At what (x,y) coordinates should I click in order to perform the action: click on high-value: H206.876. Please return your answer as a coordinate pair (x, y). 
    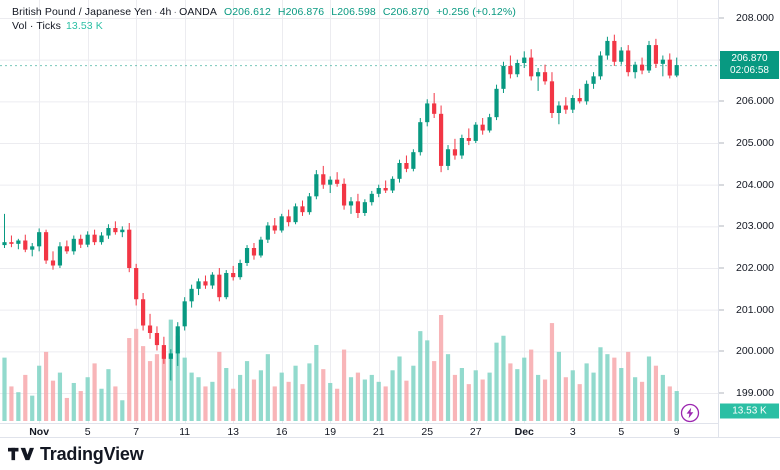
    Looking at the image, I should click on (301, 12).